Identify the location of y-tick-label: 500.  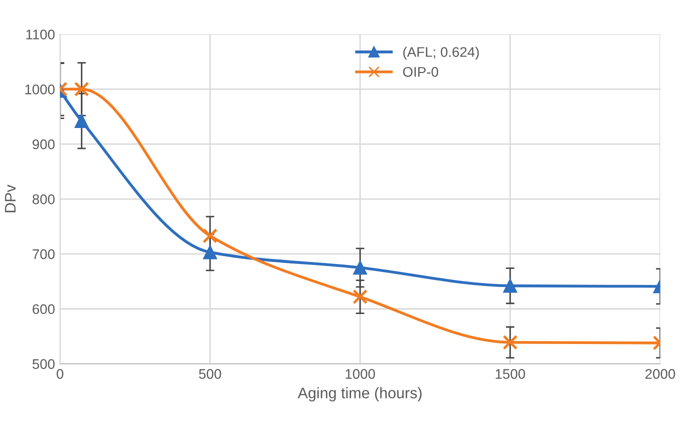
(43, 364).